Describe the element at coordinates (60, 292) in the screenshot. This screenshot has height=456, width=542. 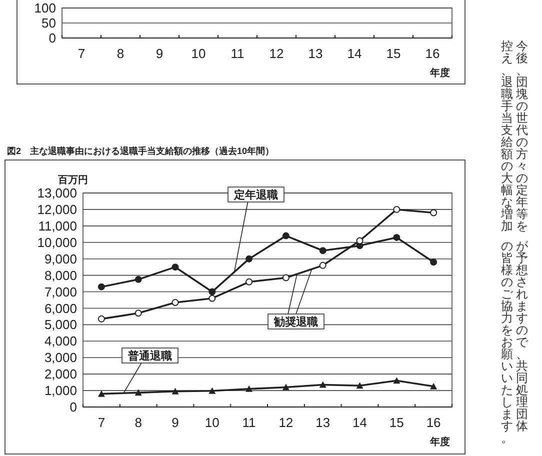
I see `y-tick-label: 7,000` at that location.